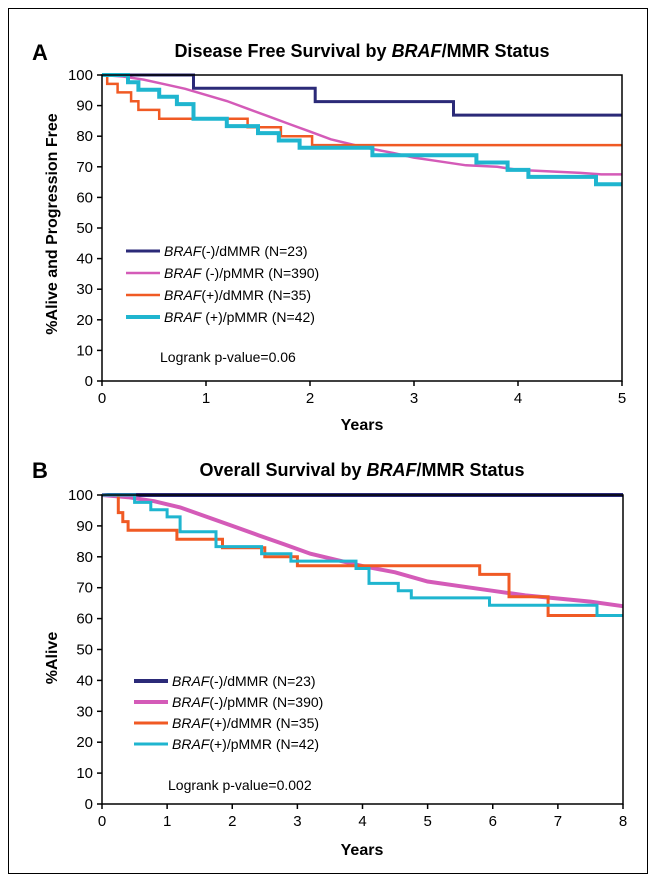  Describe the element at coordinates (297, 821) in the screenshot. I see `panel-b-x-tick-label: 3` at that location.